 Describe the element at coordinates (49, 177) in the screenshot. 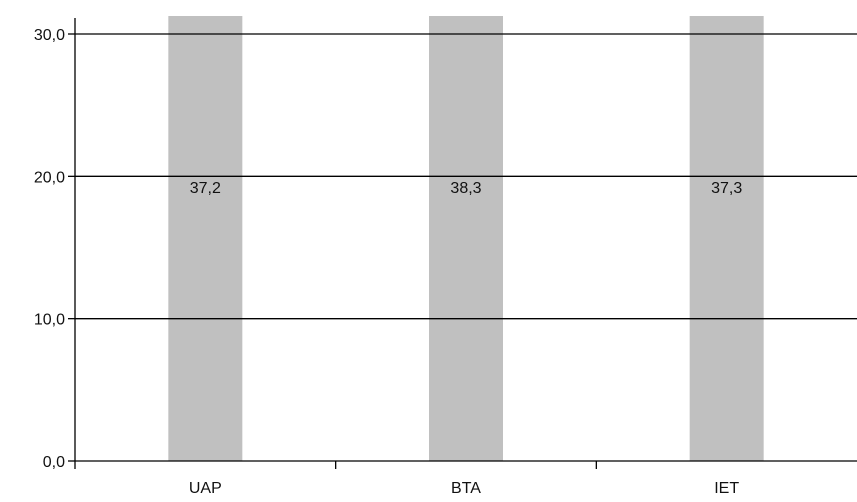

I see `y-tick-label: 20,0` at that location.